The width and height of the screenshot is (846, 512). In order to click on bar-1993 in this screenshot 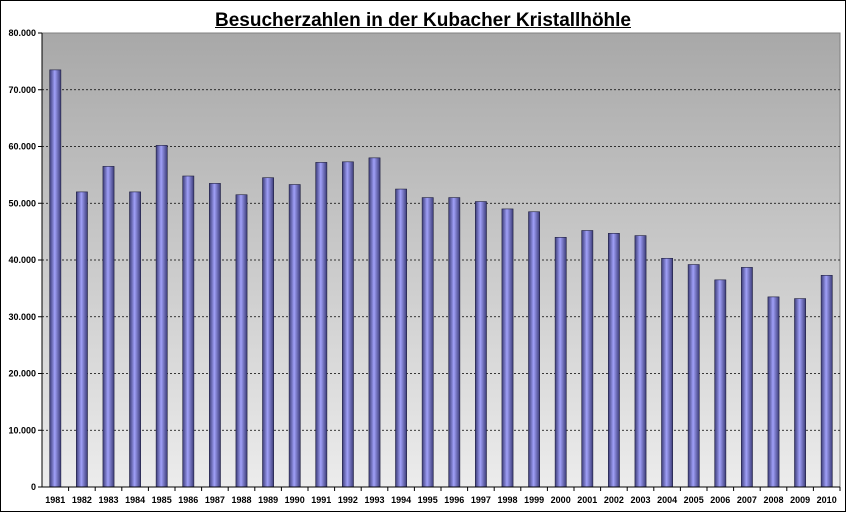, I will do `click(374, 322)`.